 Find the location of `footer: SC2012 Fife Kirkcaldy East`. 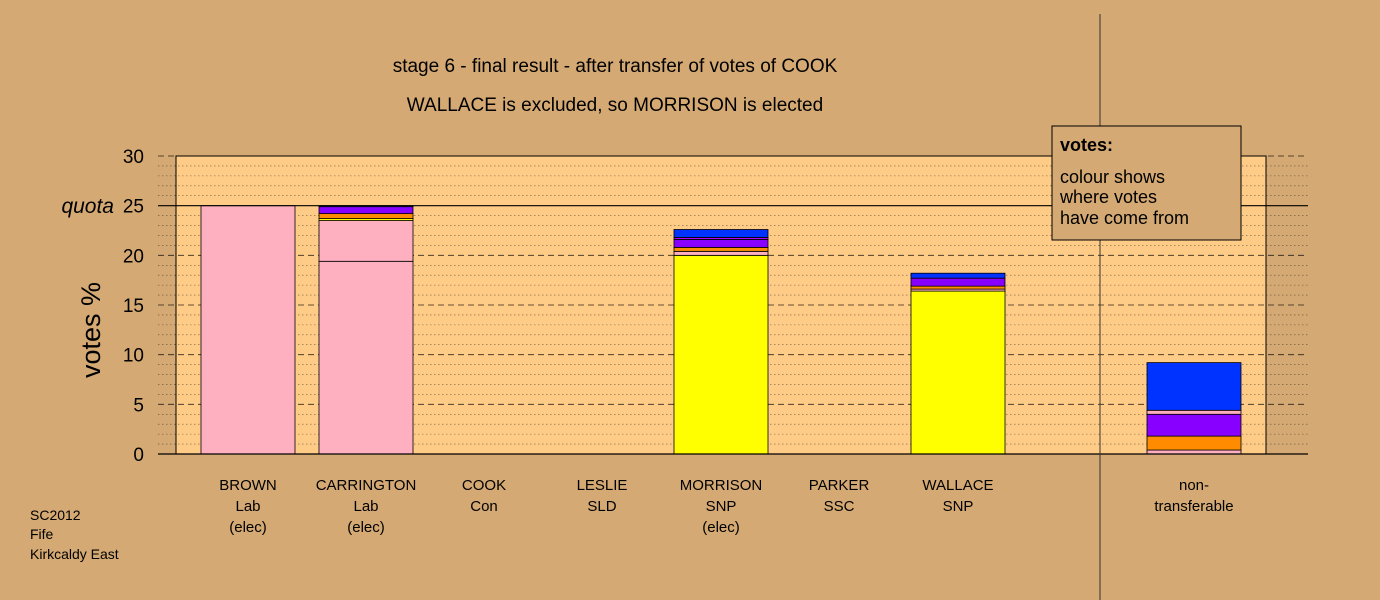

footer: SC2012 Fife Kirkcaldy East is located at coordinates (74, 534).